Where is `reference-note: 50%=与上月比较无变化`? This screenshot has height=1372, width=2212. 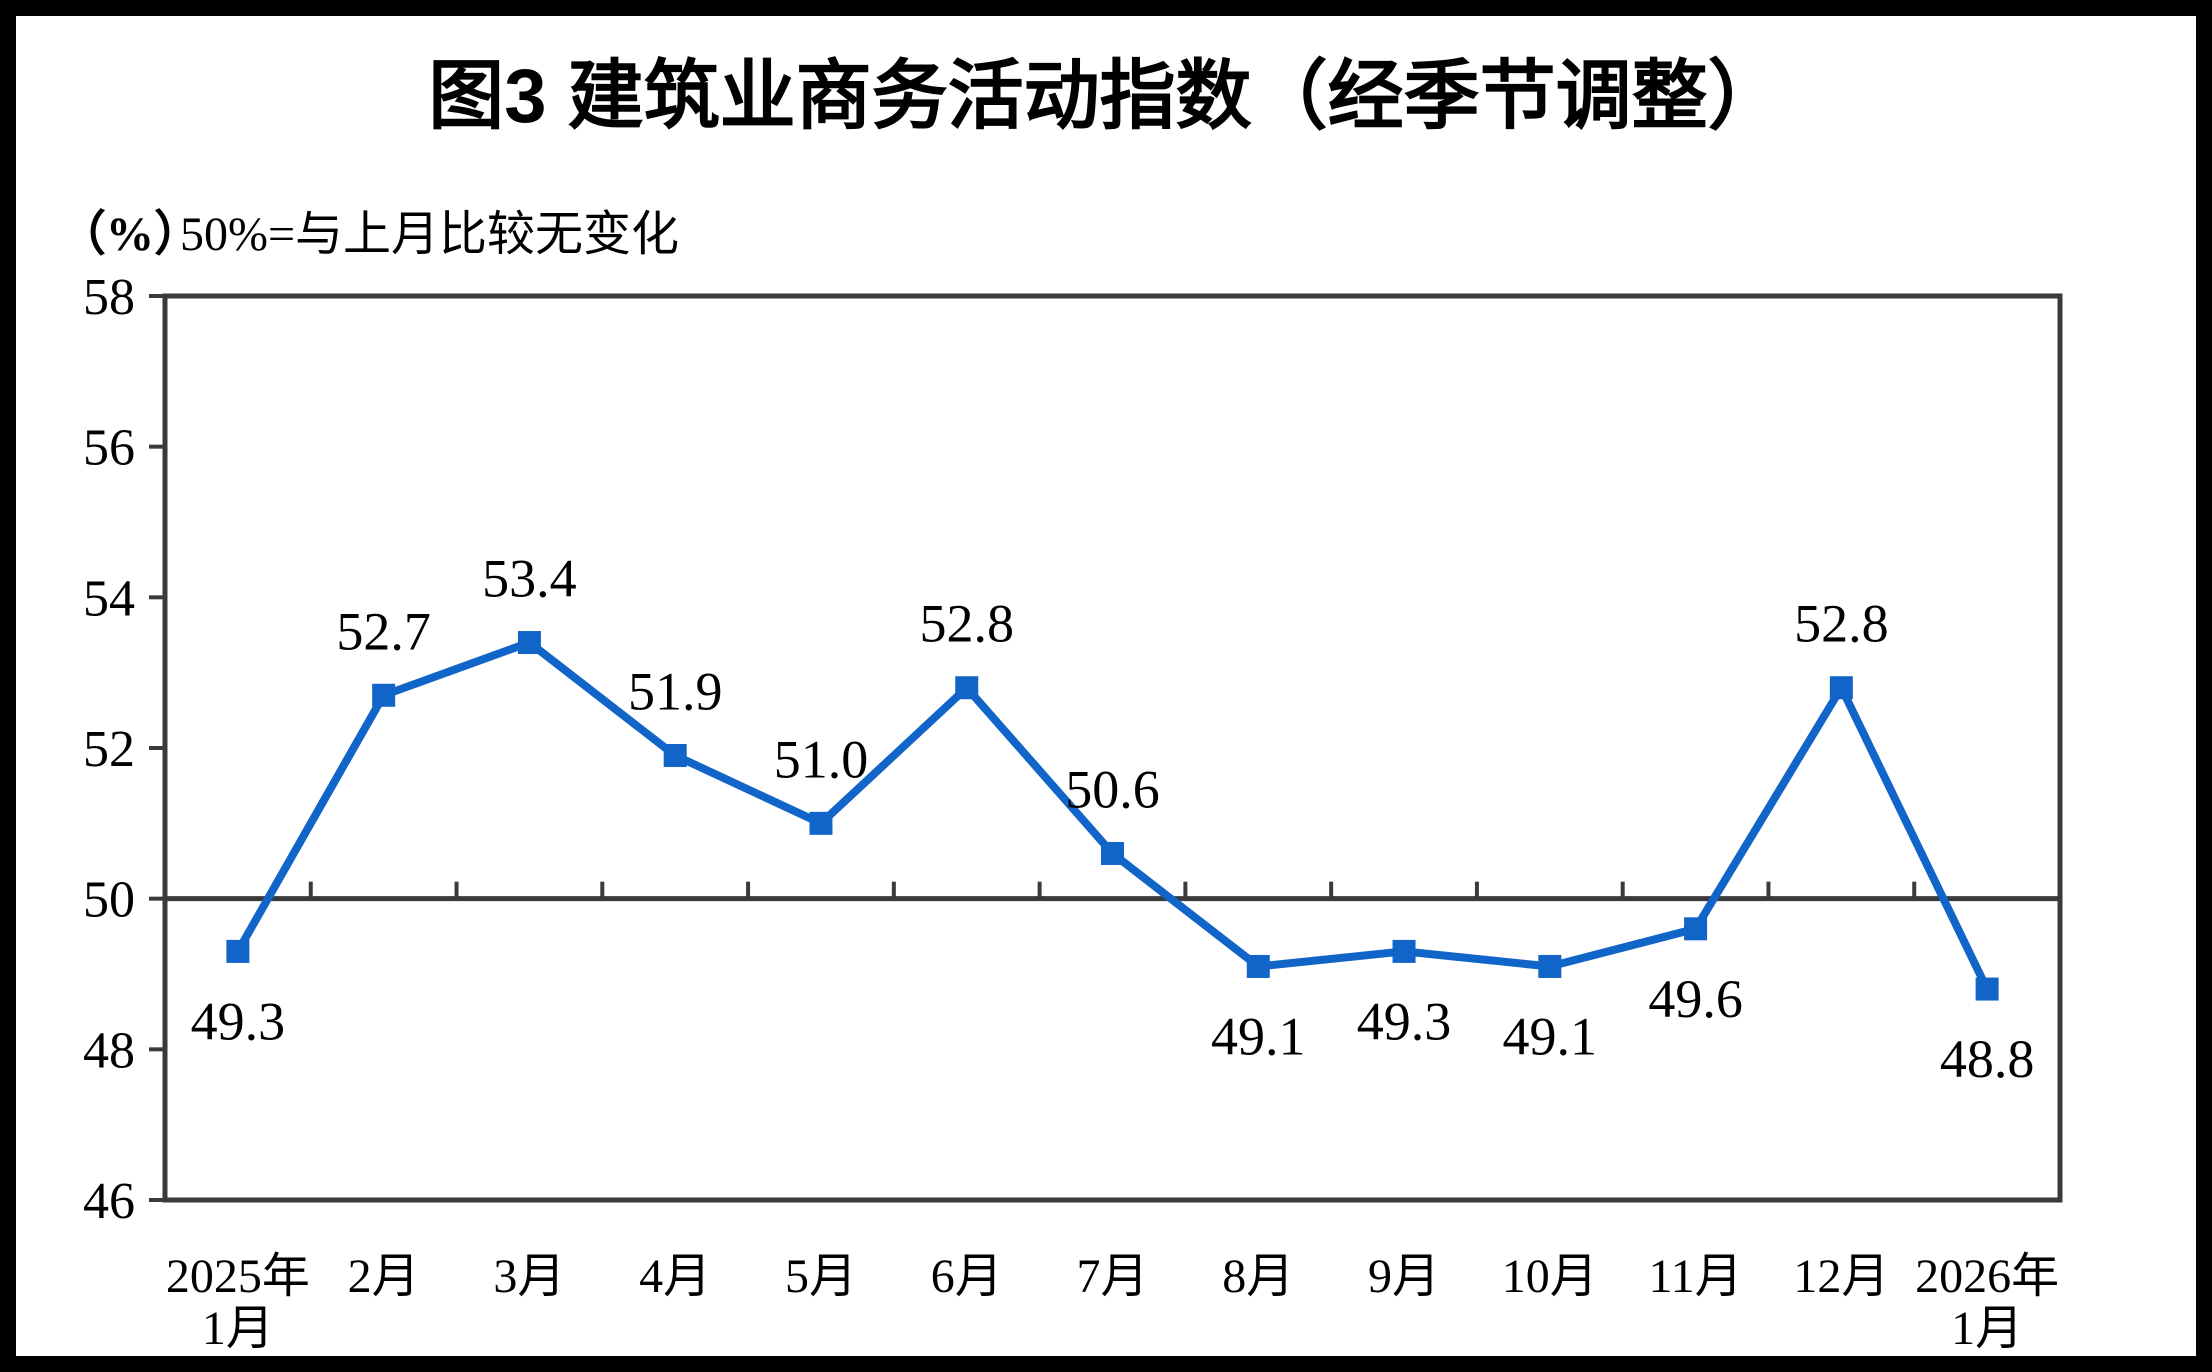
reference-note: 50%=与上月比较无变化 is located at coordinates (429, 234).